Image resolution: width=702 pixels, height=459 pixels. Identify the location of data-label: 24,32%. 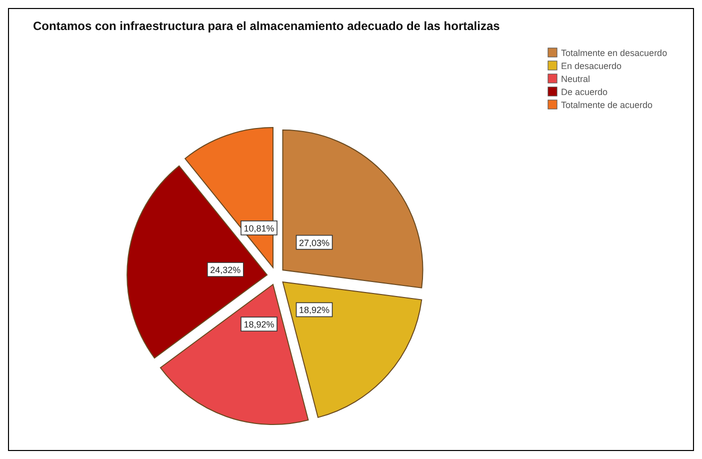
(225, 270).